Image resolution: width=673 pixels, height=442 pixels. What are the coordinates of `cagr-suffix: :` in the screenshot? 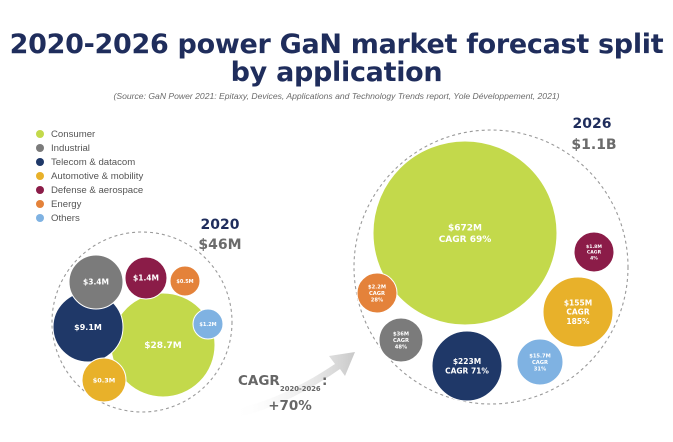 It's located at (324, 381).